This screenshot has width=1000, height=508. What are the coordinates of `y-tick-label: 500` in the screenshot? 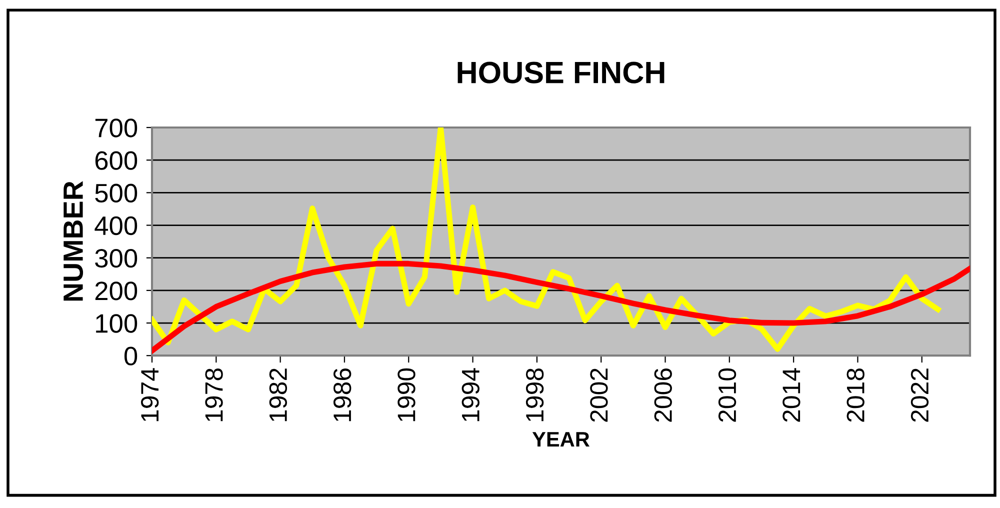 It's located at (116, 193).